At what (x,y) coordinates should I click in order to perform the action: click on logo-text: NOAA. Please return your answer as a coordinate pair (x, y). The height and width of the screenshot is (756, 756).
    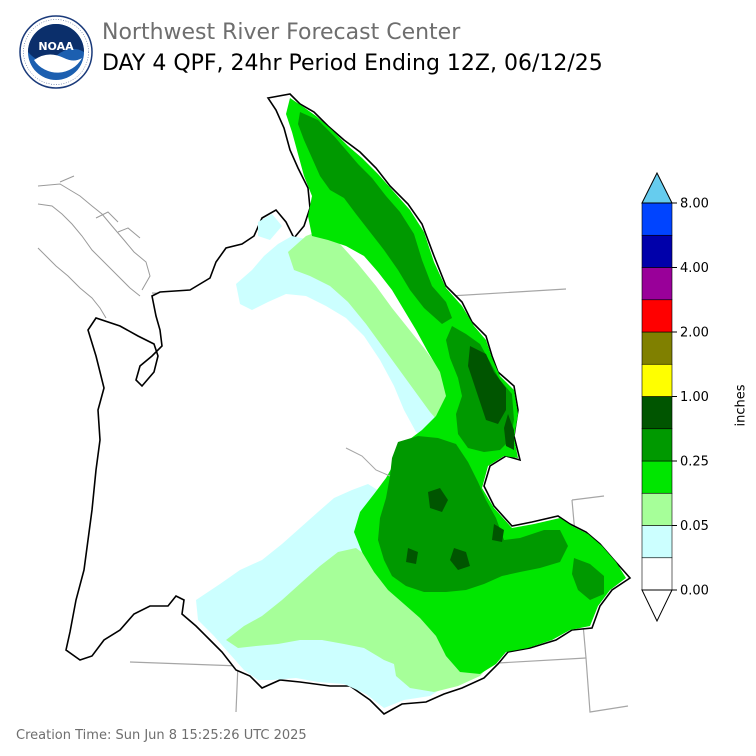
    Looking at the image, I should click on (56, 46).